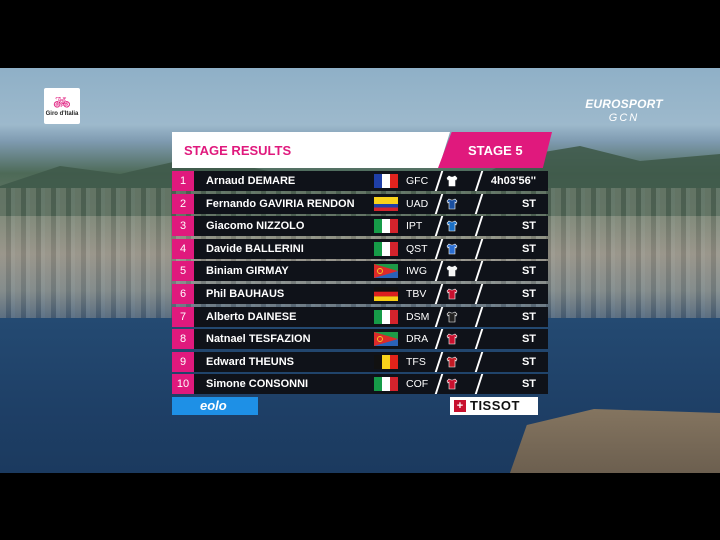 The image size is (720, 540). Describe the element at coordinates (62, 102) in the screenshot. I see `bicycle-icon: 🚲︎` at that location.